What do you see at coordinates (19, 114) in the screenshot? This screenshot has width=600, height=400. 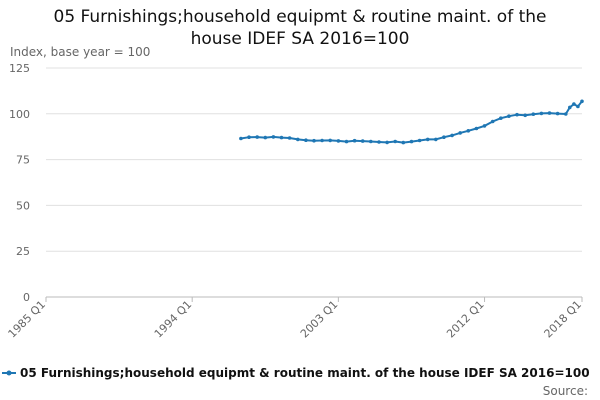 I see `y-tick-label: 100` at bounding box center [19, 114].